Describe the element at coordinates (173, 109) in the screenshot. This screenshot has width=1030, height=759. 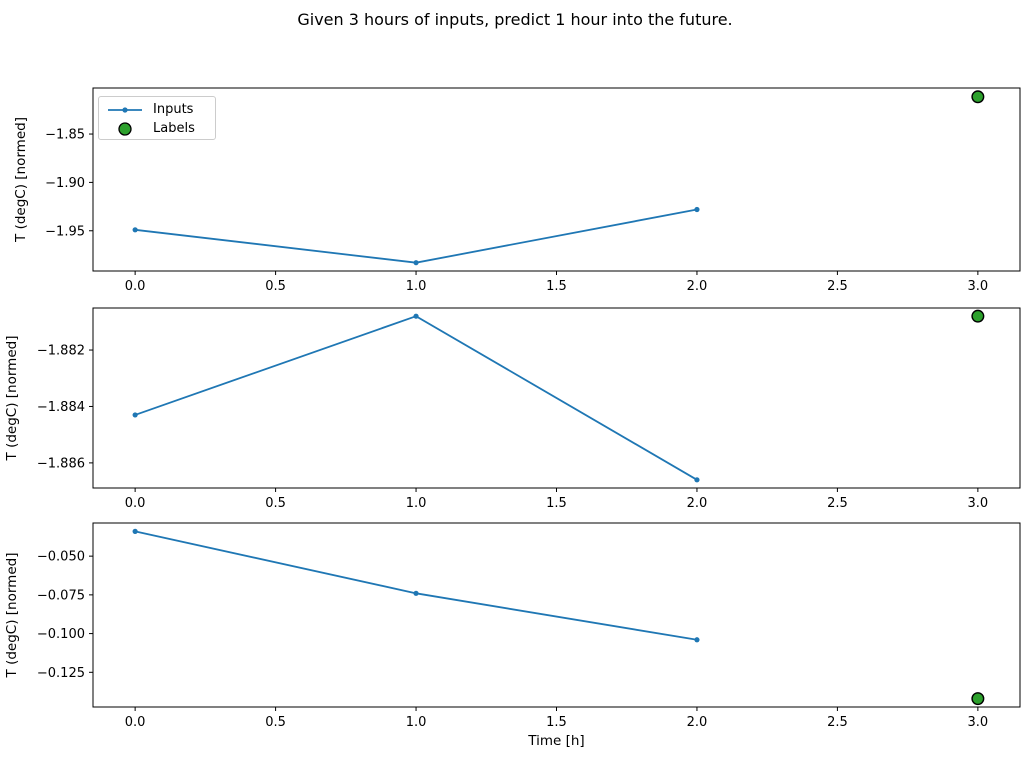
I see `legend-label-inputs: Inputs` at that location.